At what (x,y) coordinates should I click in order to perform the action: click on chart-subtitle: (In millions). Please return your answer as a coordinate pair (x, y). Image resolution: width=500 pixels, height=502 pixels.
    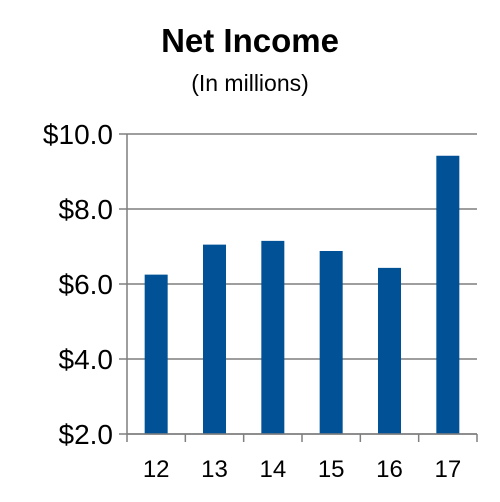
    Looking at the image, I should click on (250, 83).